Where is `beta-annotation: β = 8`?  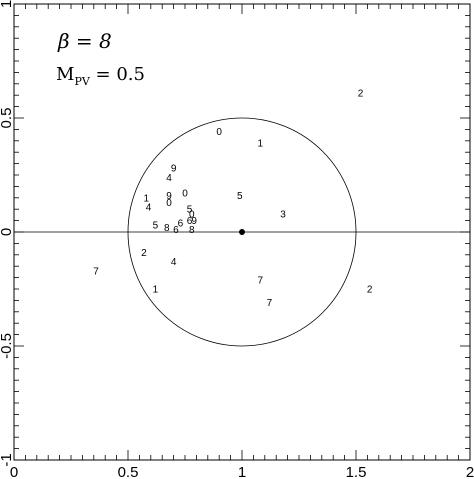
beta-annotation: β = 8 is located at coordinates (84, 41).